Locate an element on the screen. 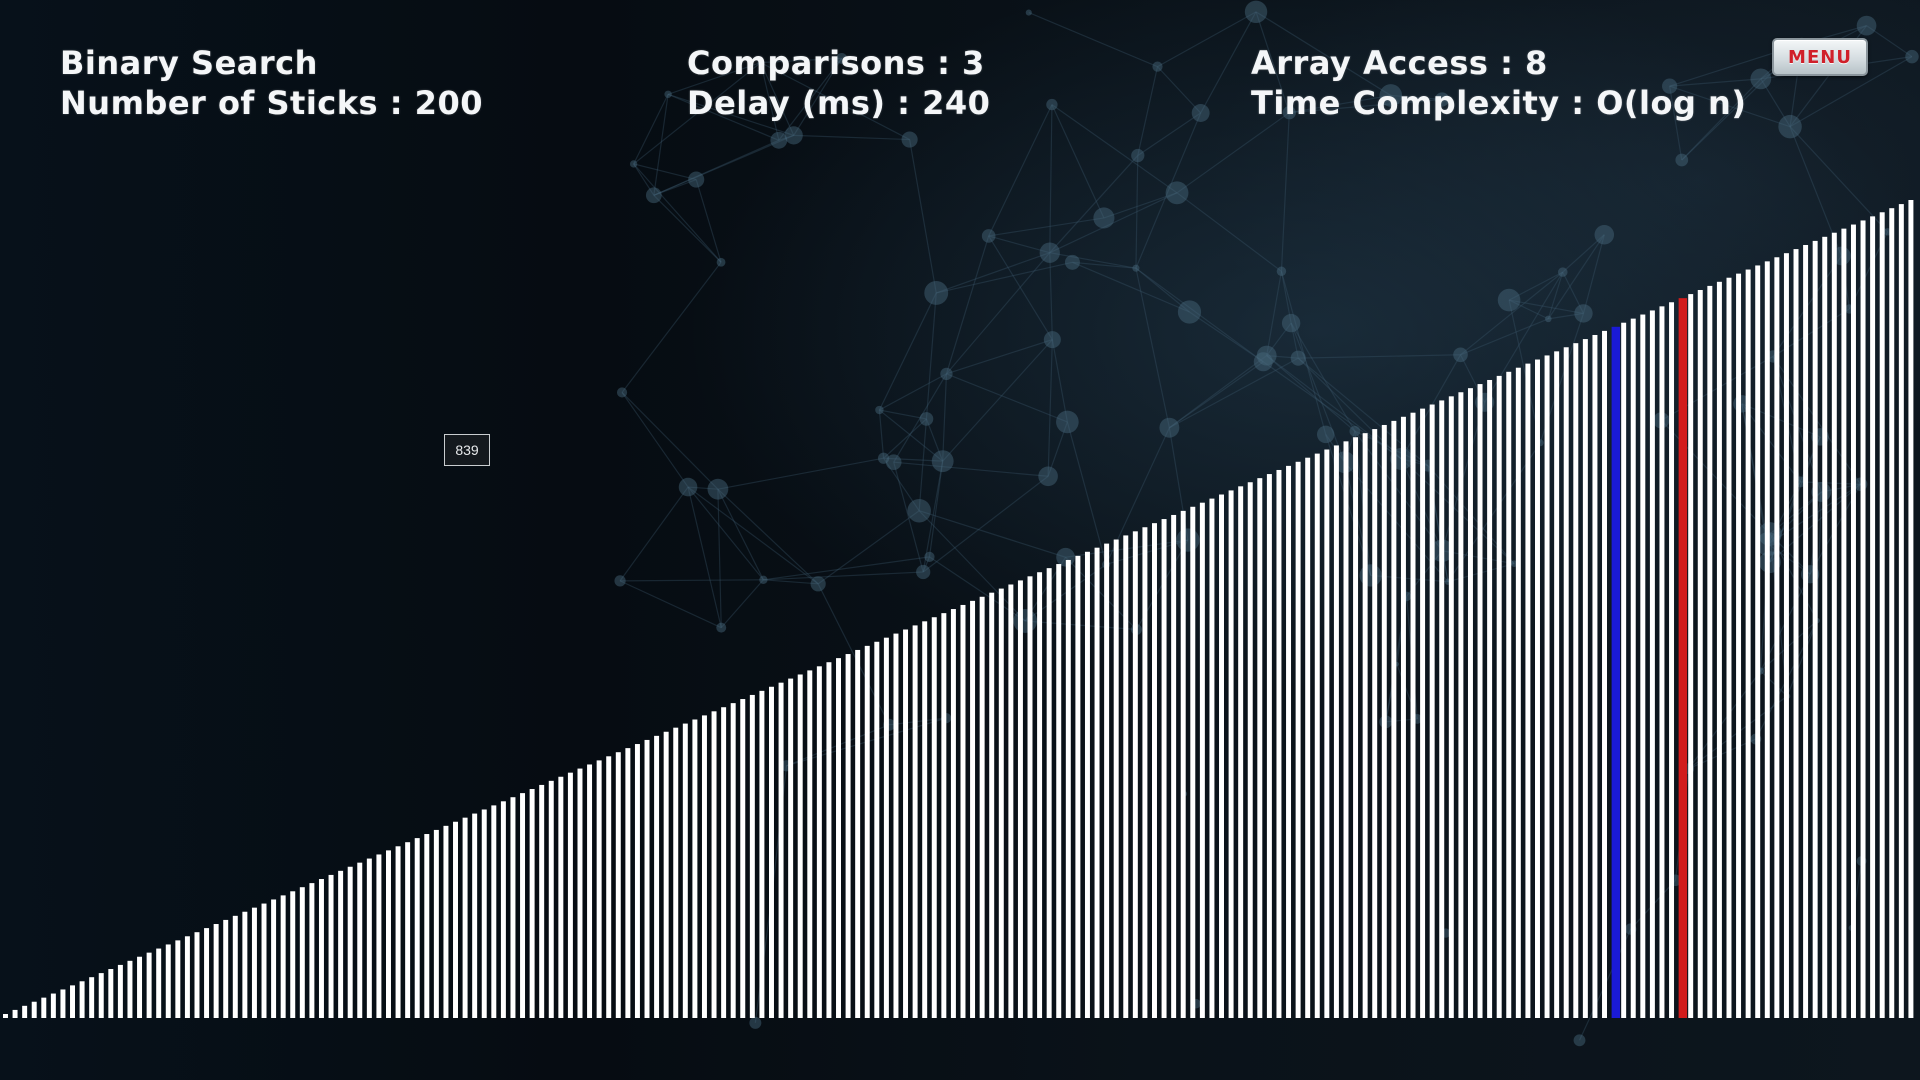 The width and height of the screenshot is (1920, 1080). menu-button: MENU is located at coordinates (1820, 57).